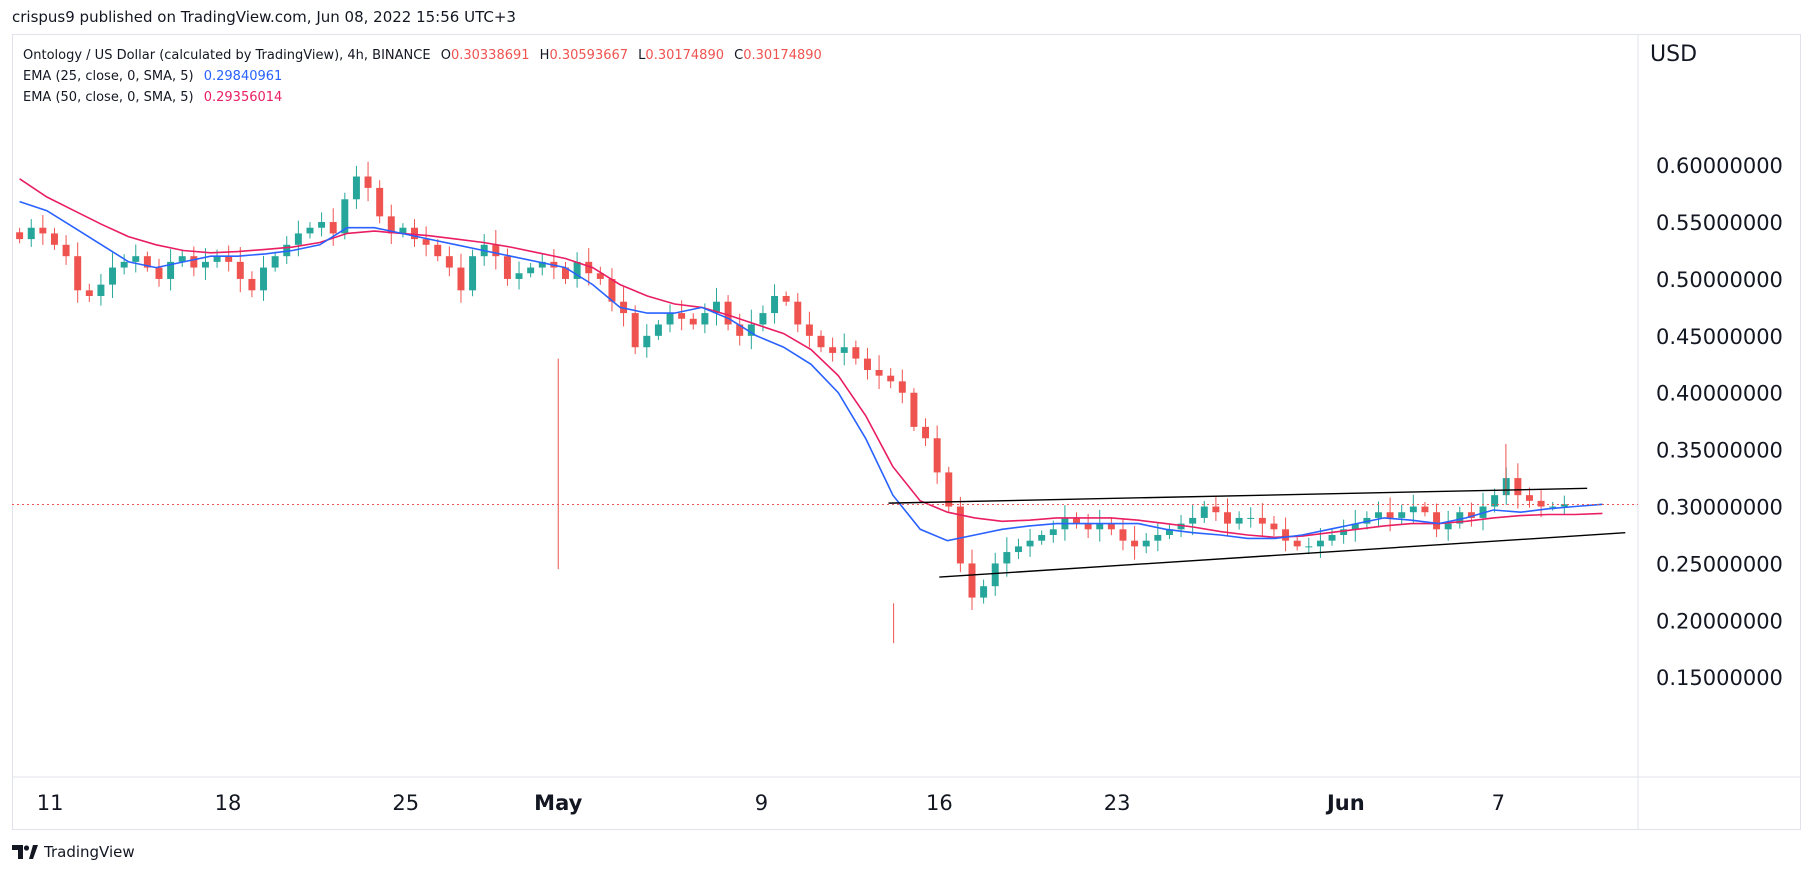  I want to click on date-tick-label: 16, so click(939, 803).